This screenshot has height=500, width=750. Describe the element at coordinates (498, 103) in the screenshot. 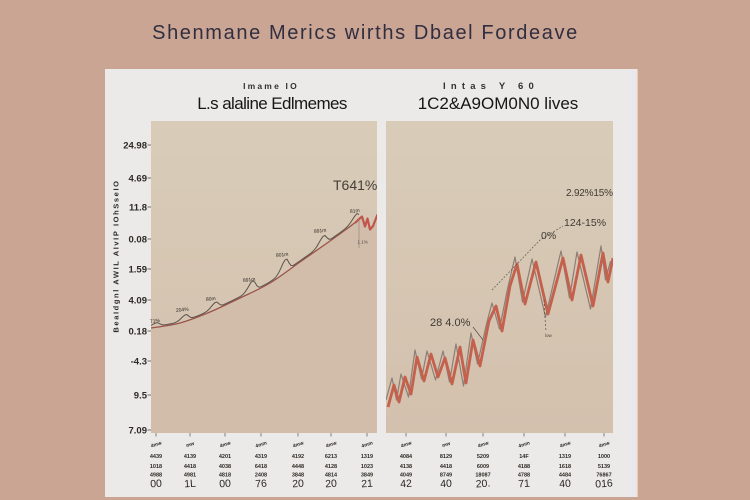

I see `svg-text: 1C2&A9OM0N0 lives` at that location.